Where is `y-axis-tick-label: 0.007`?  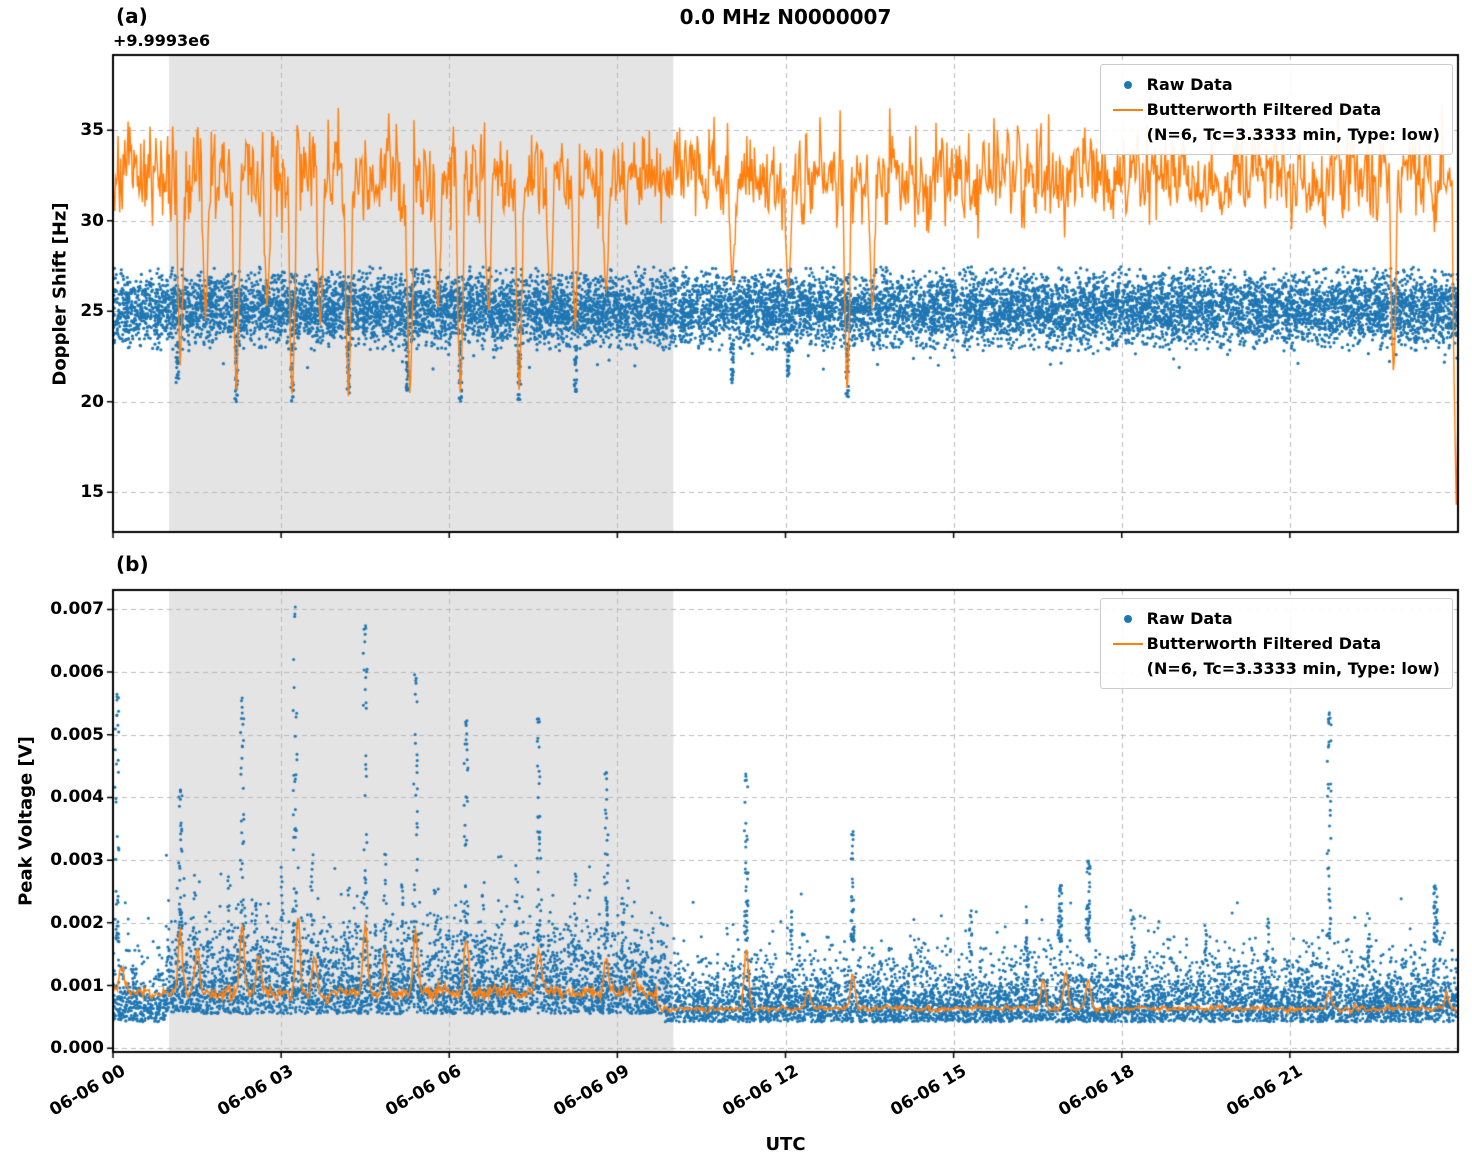 y-axis-tick-label: 0.007 is located at coordinates (77, 609).